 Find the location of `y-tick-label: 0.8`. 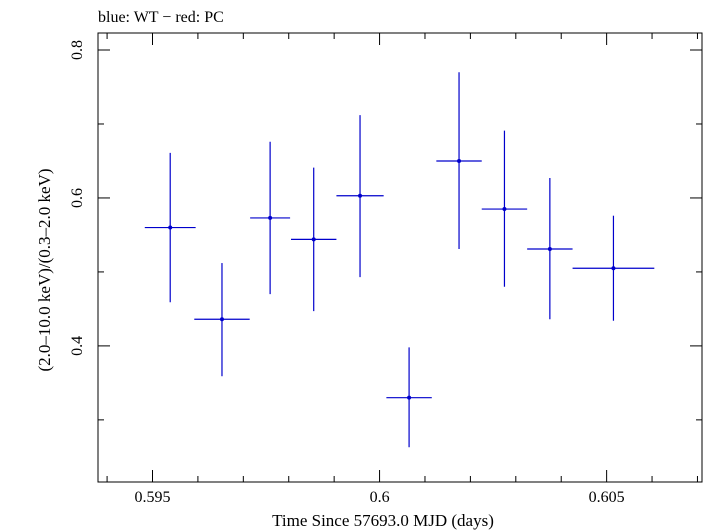

y-tick-label: 0.8 is located at coordinates (77, 50).